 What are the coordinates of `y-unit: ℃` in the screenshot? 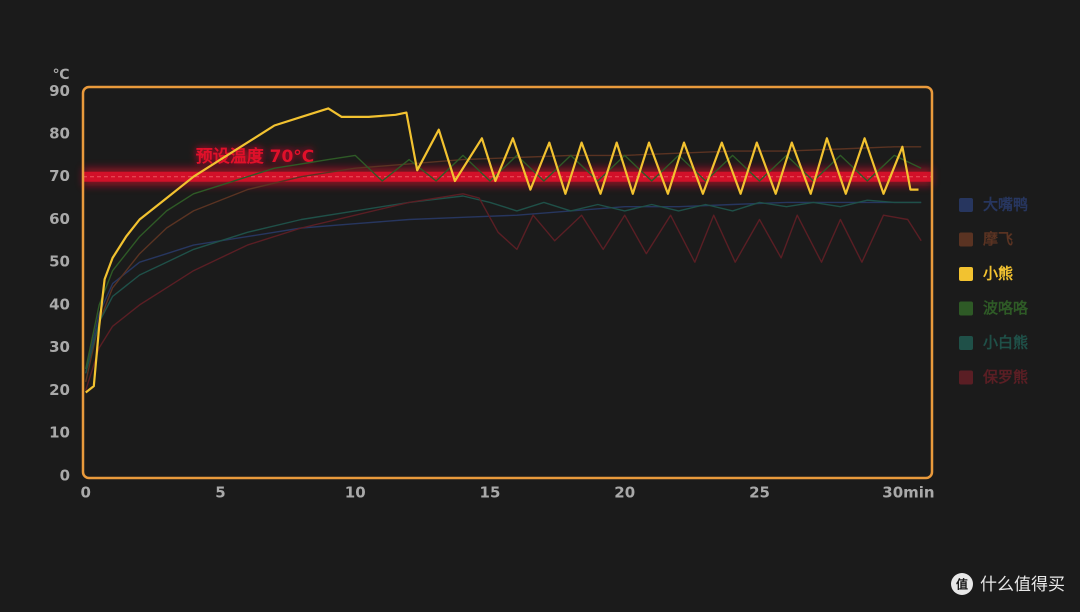 It's located at (61, 75).